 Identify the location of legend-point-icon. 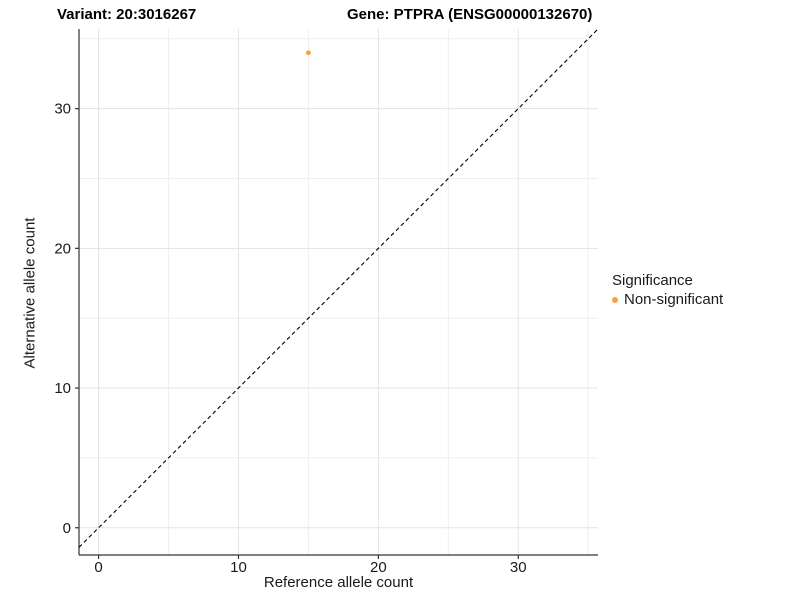
(615, 299).